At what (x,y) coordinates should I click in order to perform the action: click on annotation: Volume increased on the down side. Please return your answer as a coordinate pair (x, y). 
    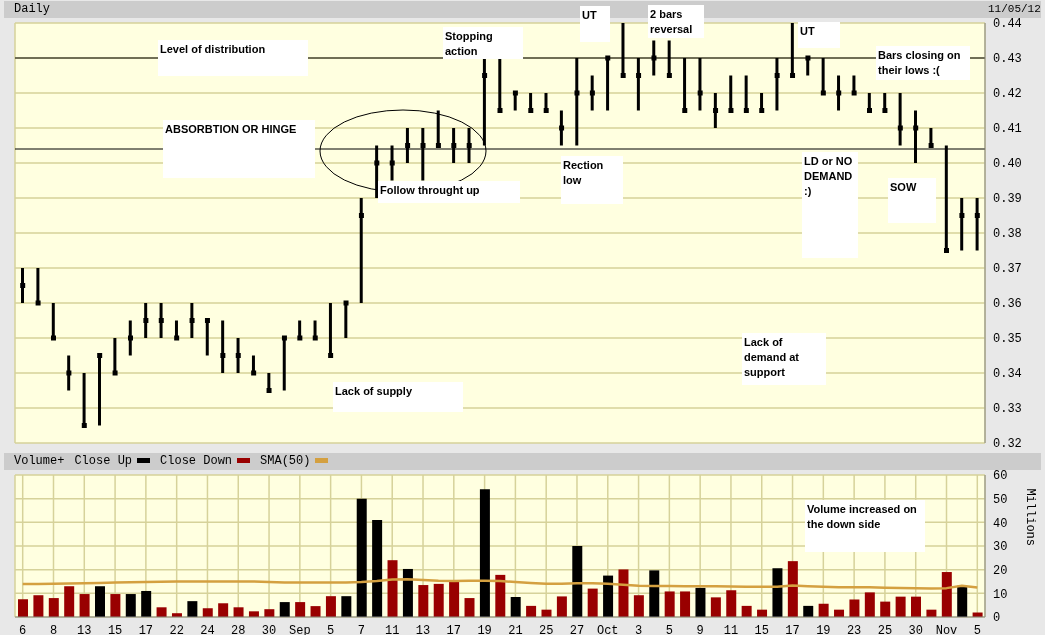
    Looking at the image, I should click on (862, 517).